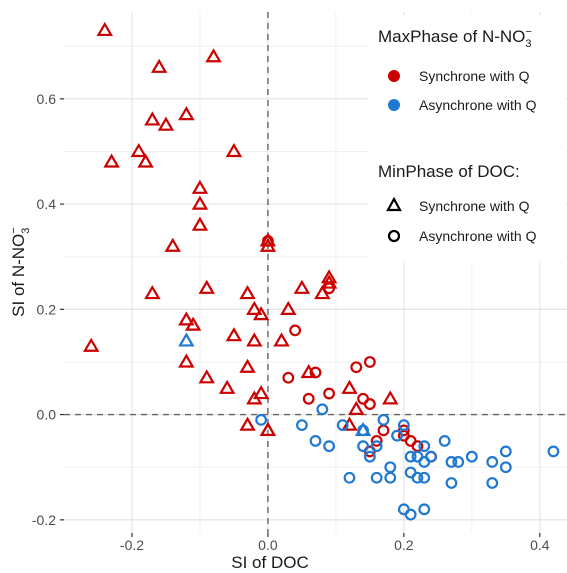 The image size is (567, 573). What do you see at coordinates (478, 236) in the screenshot?
I see `legend-shape-item-2: Asynchrone with Q` at bounding box center [478, 236].